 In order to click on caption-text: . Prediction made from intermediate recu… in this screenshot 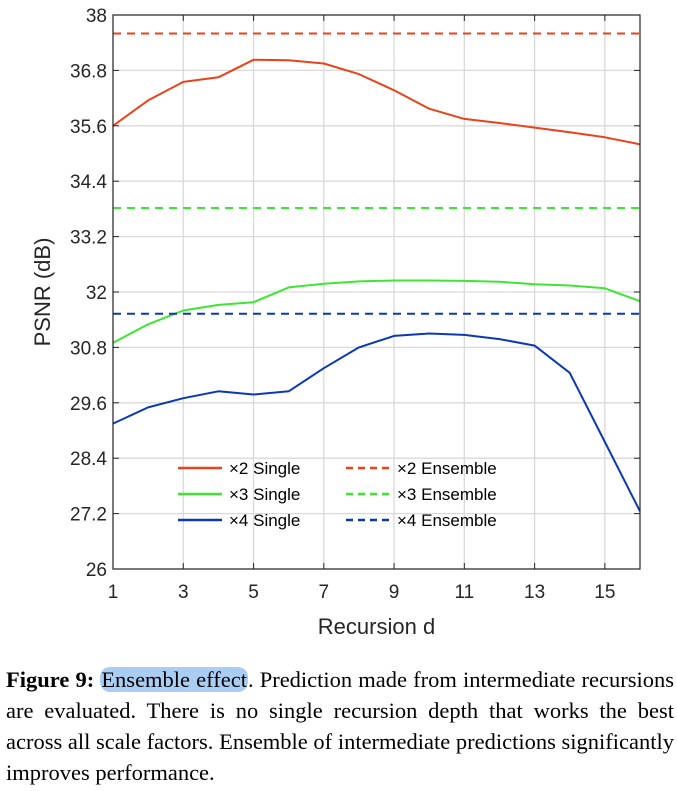, I will do `click(340, 726)`.